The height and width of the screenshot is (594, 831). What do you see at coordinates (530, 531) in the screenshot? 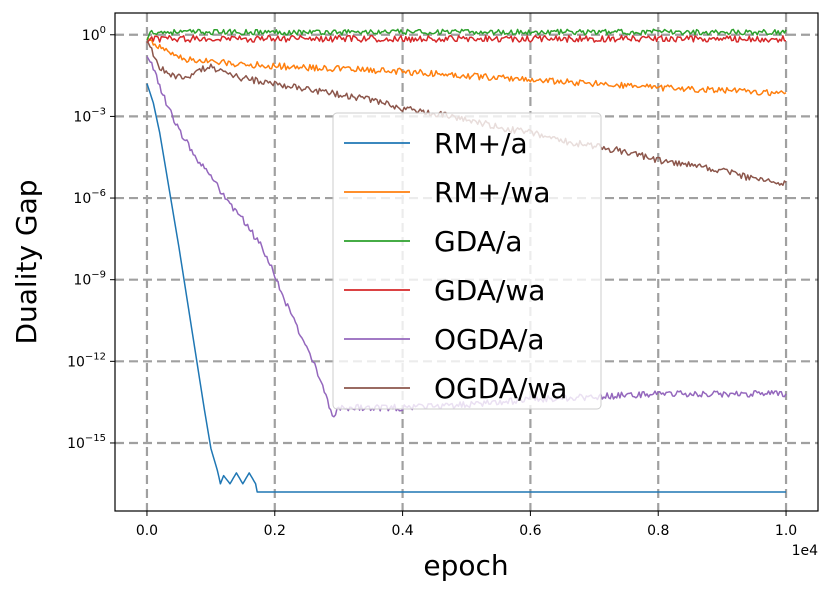
I see `x-tick-label: 0.6` at bounding box center [530, 531].